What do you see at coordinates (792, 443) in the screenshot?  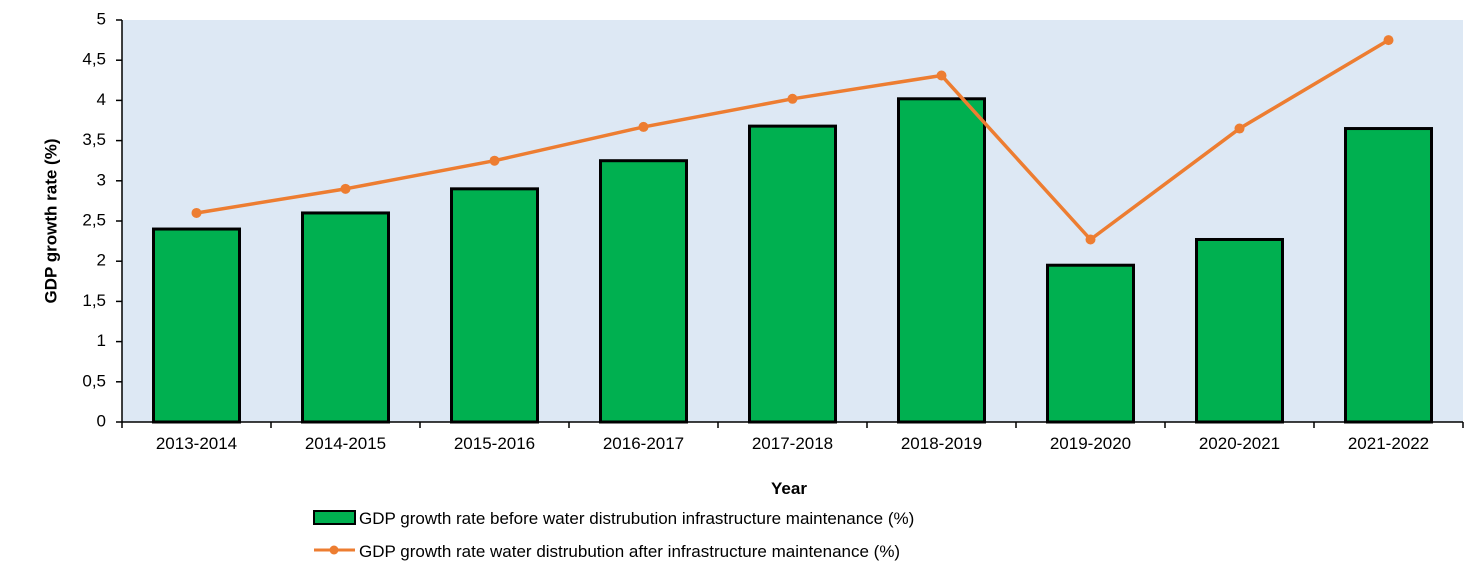 I see `x-tick-label: 2017-2018` at bounding box center [792, 443].